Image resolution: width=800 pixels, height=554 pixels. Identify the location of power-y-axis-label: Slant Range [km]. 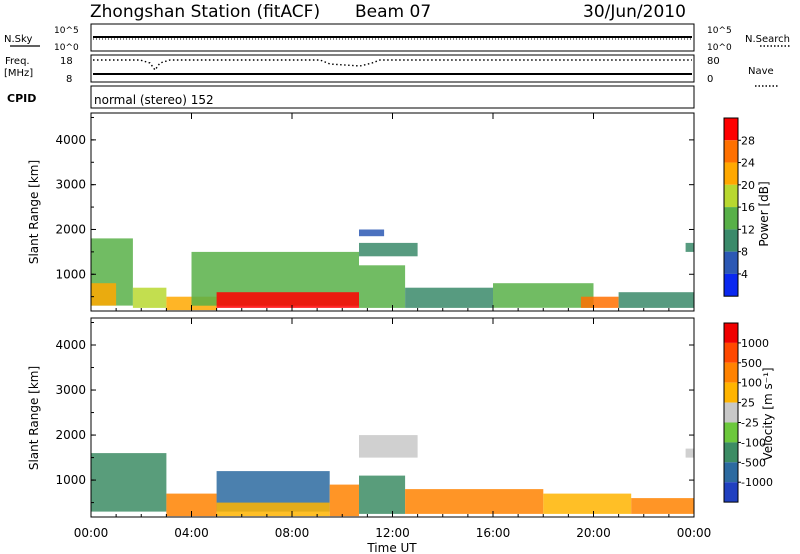
(34, 212).